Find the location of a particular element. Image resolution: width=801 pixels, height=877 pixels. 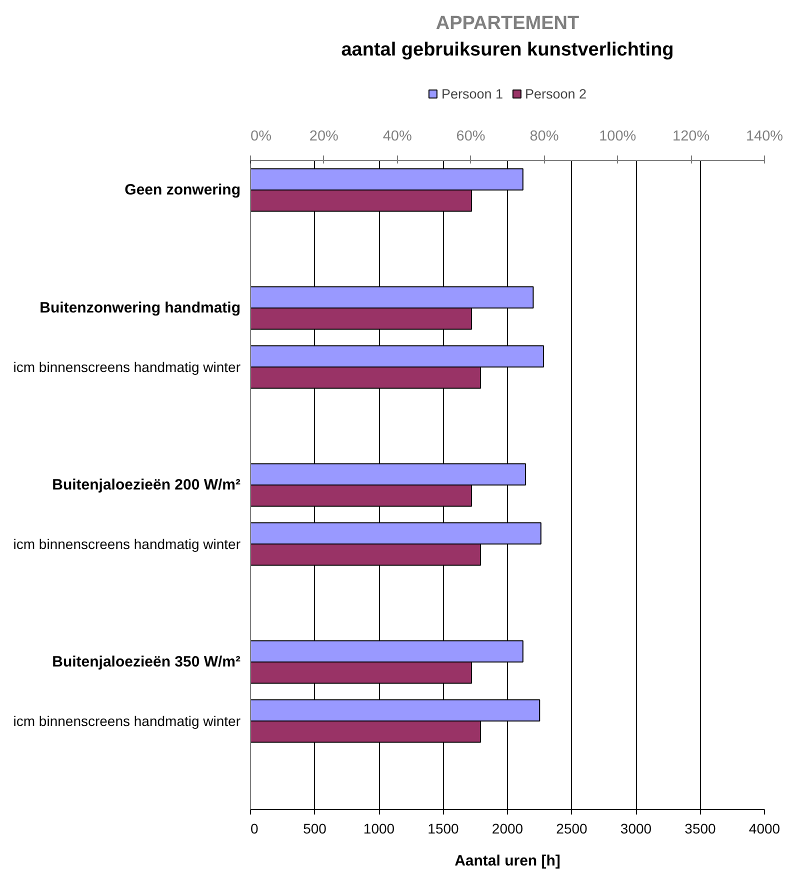

x-tick-label: 4000 is located at coordinates (764, 828).